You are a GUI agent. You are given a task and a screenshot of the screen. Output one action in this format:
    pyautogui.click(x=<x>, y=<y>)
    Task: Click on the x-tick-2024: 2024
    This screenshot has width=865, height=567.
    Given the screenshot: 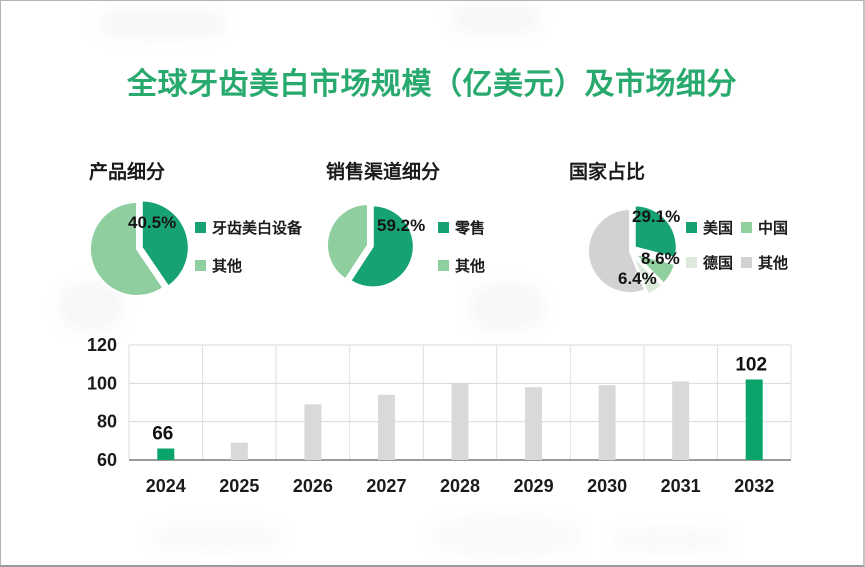 What is the action you would take?
    pyautogui.click(x=166, y=486)
    